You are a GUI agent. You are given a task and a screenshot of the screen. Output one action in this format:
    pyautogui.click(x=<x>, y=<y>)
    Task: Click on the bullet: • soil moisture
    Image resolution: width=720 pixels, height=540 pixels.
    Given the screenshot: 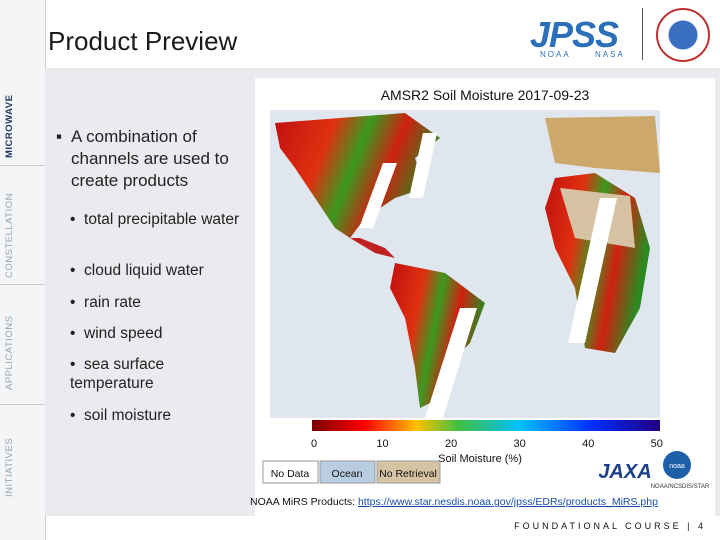 What is the action you would take?
    pyautogui.click(x=121, y=415)
    